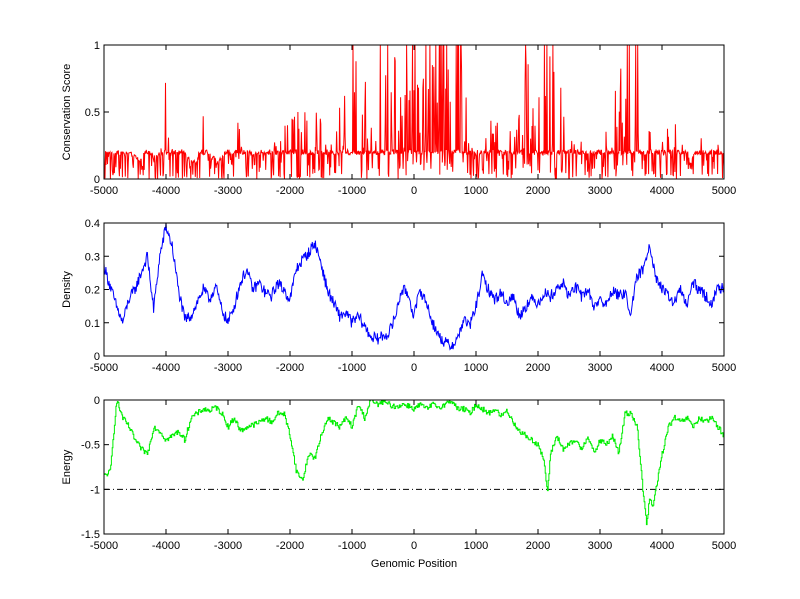  Describe the element at coordinates (67, 466) in the screenshot. I see `energy-y-axis-label: Energy` at that location.